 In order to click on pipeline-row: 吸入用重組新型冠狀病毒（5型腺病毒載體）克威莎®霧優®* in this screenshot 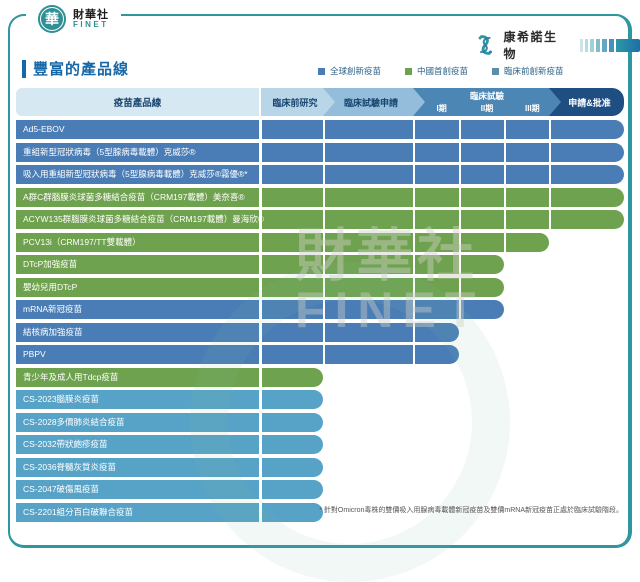, I will do `click(320, 174)`.